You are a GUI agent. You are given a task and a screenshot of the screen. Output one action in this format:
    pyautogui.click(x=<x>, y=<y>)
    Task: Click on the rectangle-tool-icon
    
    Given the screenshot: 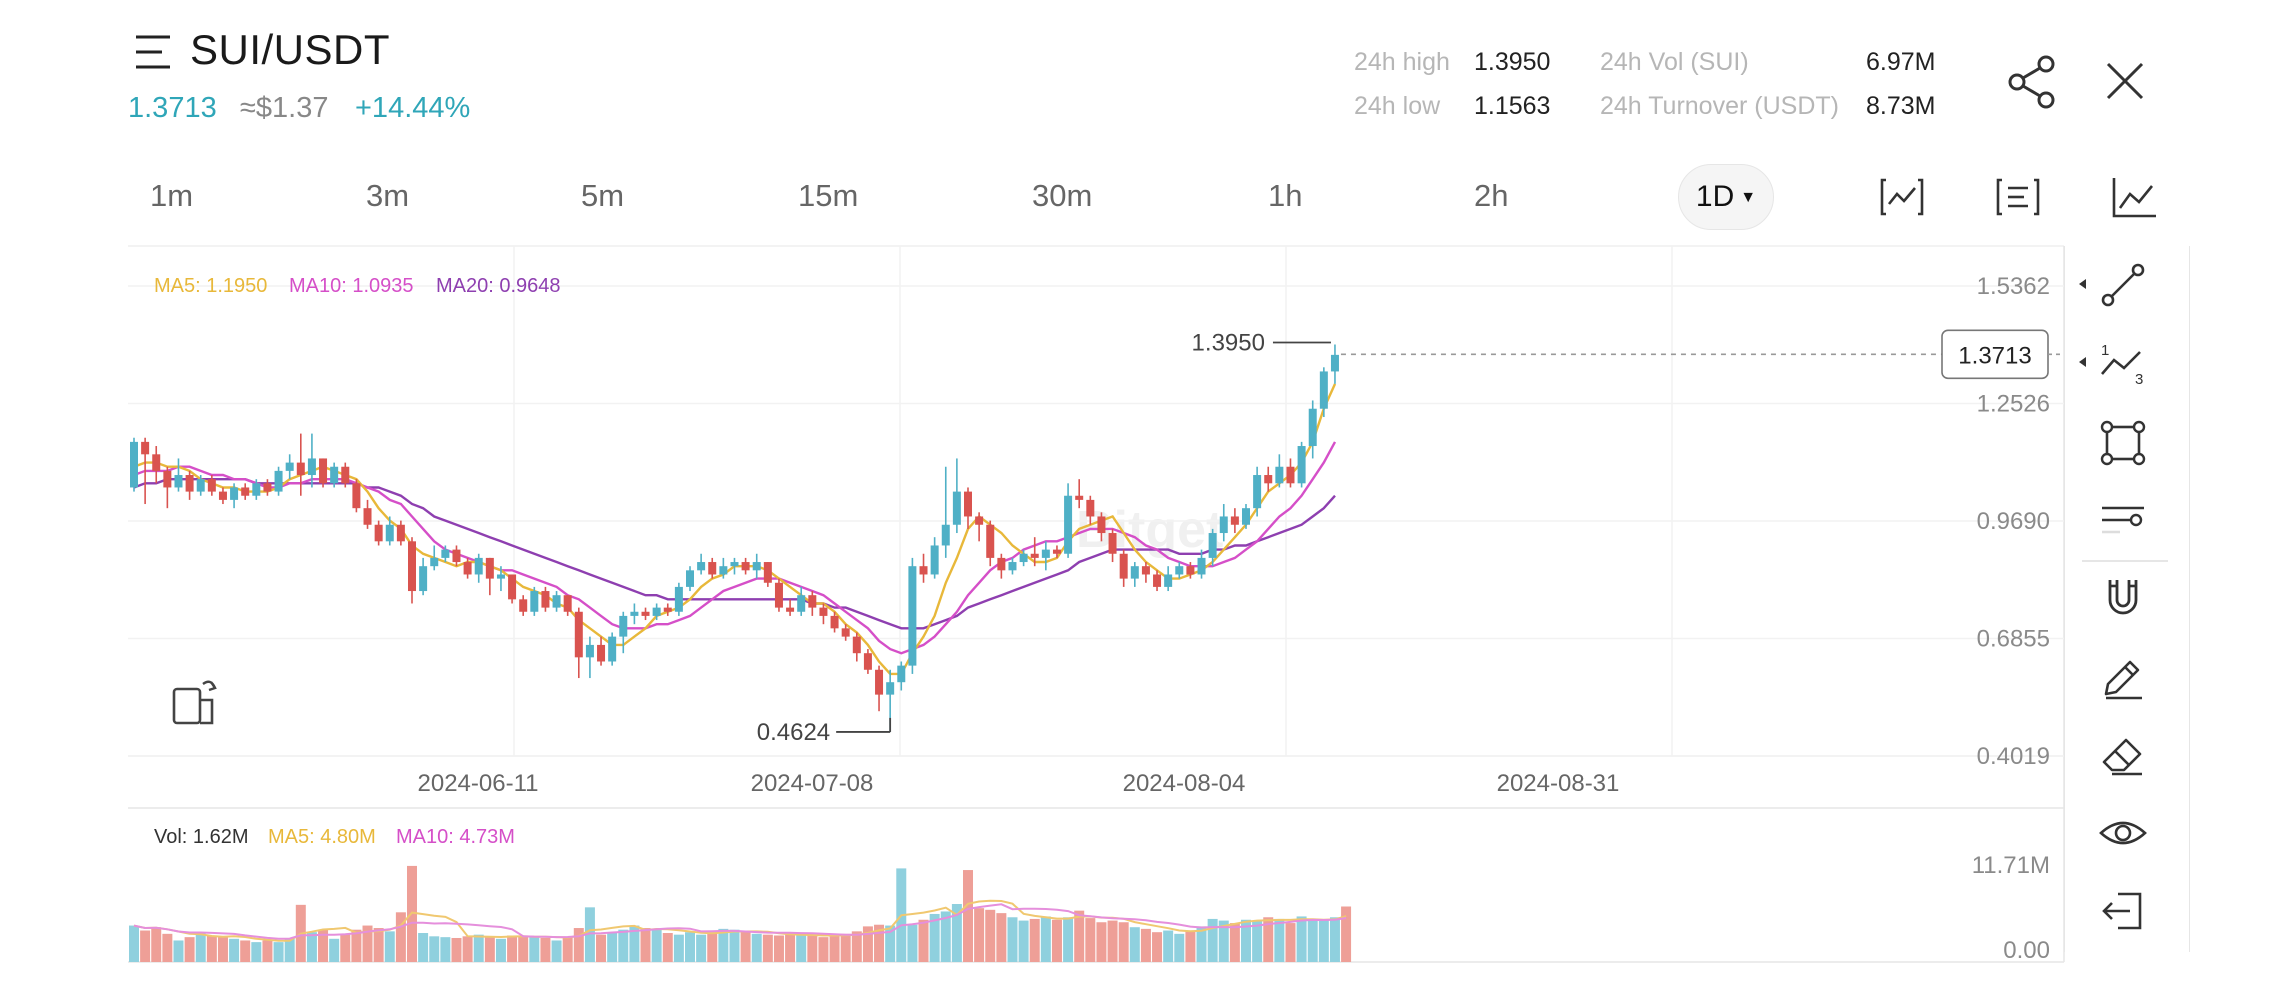 What is the action you would take?
    pyautogui.click(x=2123, y=443)
    